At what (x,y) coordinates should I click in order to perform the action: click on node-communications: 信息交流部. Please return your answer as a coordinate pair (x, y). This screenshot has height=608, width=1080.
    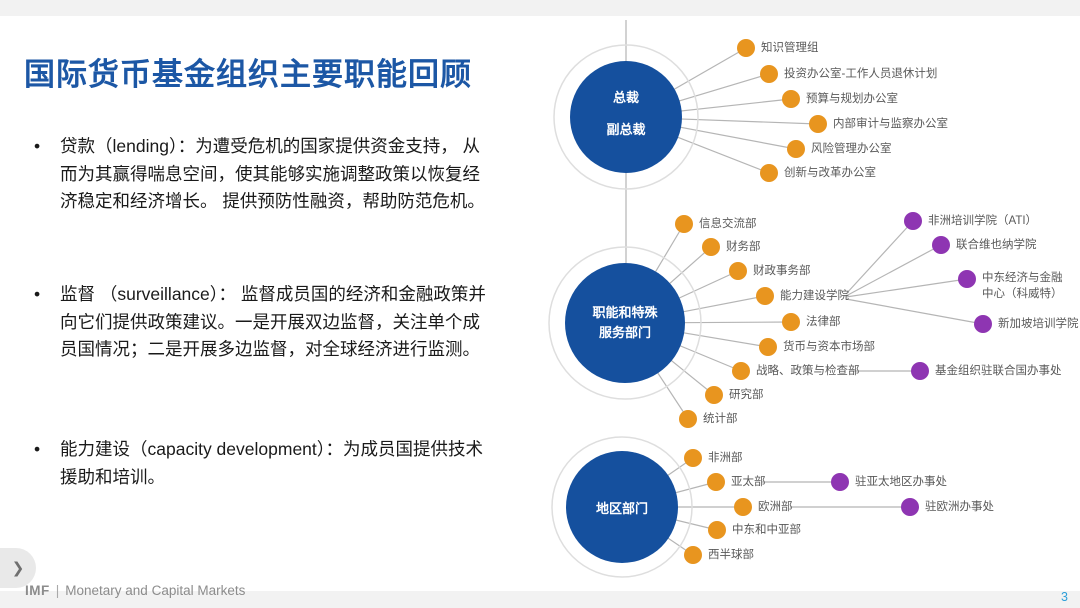
    Looking at the image, I should click on (716, 224).